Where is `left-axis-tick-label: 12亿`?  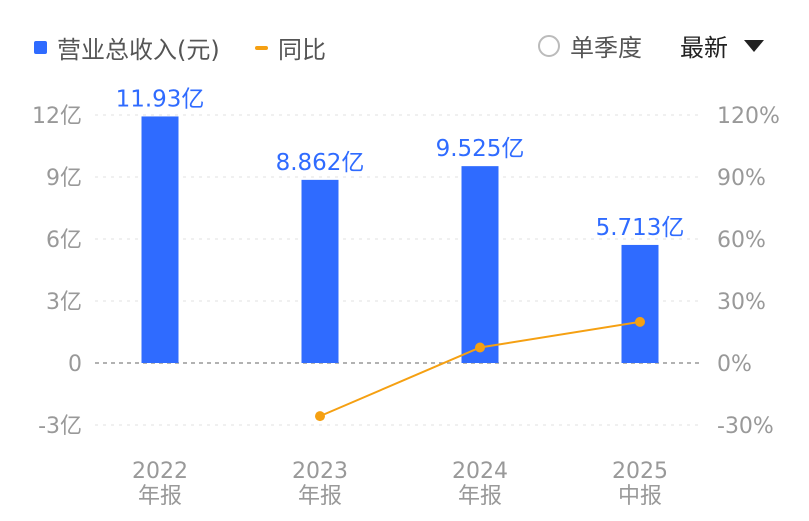
left-axis-tick-label: 12亿 is located at coordinates (57, 116).